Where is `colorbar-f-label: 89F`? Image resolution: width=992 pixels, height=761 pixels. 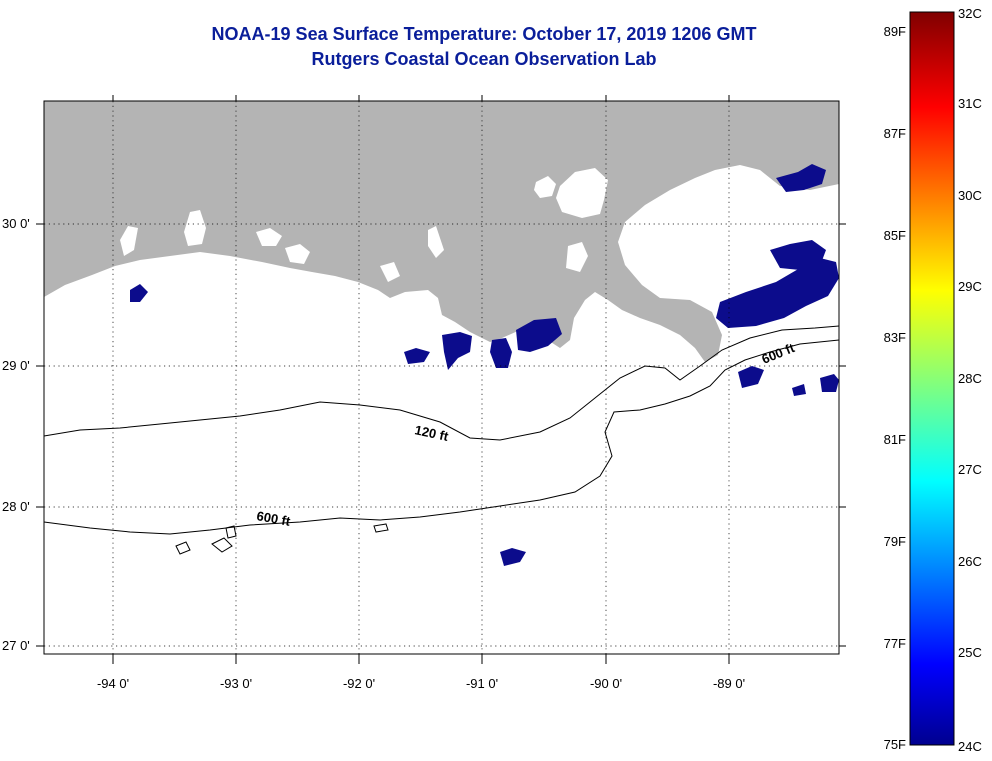 colorbar-f-label: 89F is located at coordinates (895, 31).